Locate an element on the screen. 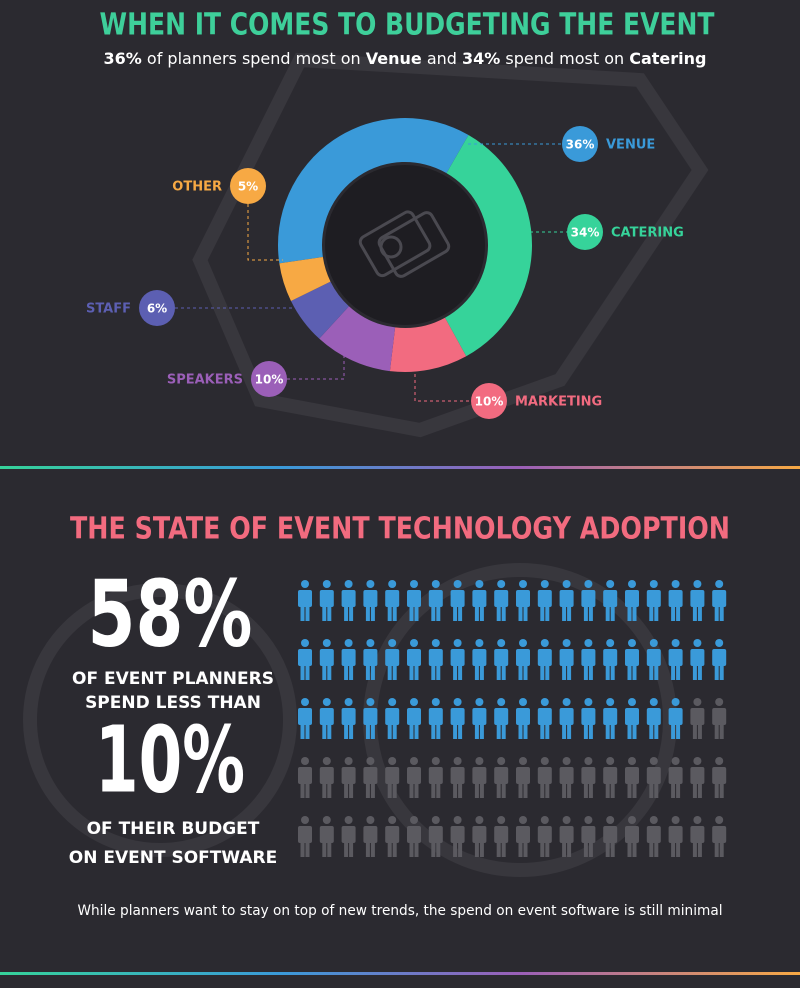 This screenshot has width=800, height=988. threshold-text: OF THEIR BUDGET is located at coordinates (173, 829).